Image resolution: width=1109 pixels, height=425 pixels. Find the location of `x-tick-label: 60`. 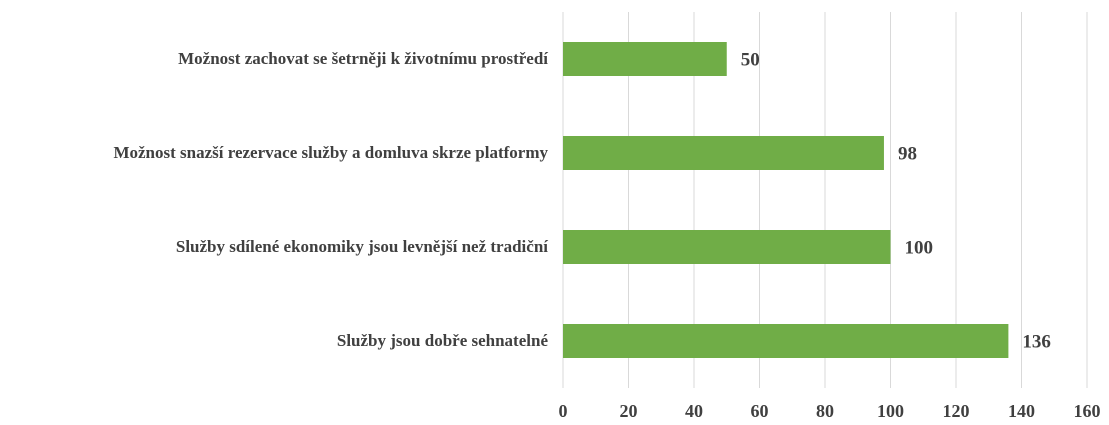

x-tick-label: 60 is located at coordinates (760, 411).